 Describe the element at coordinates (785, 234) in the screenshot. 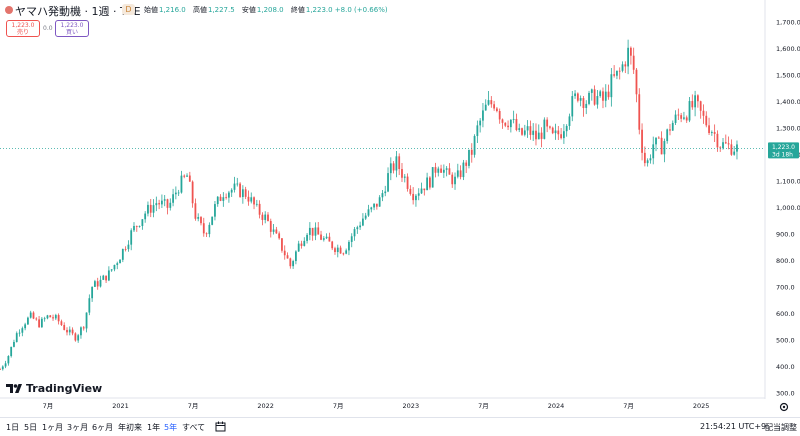

I see `price-tick-label: 900.0` at that location.